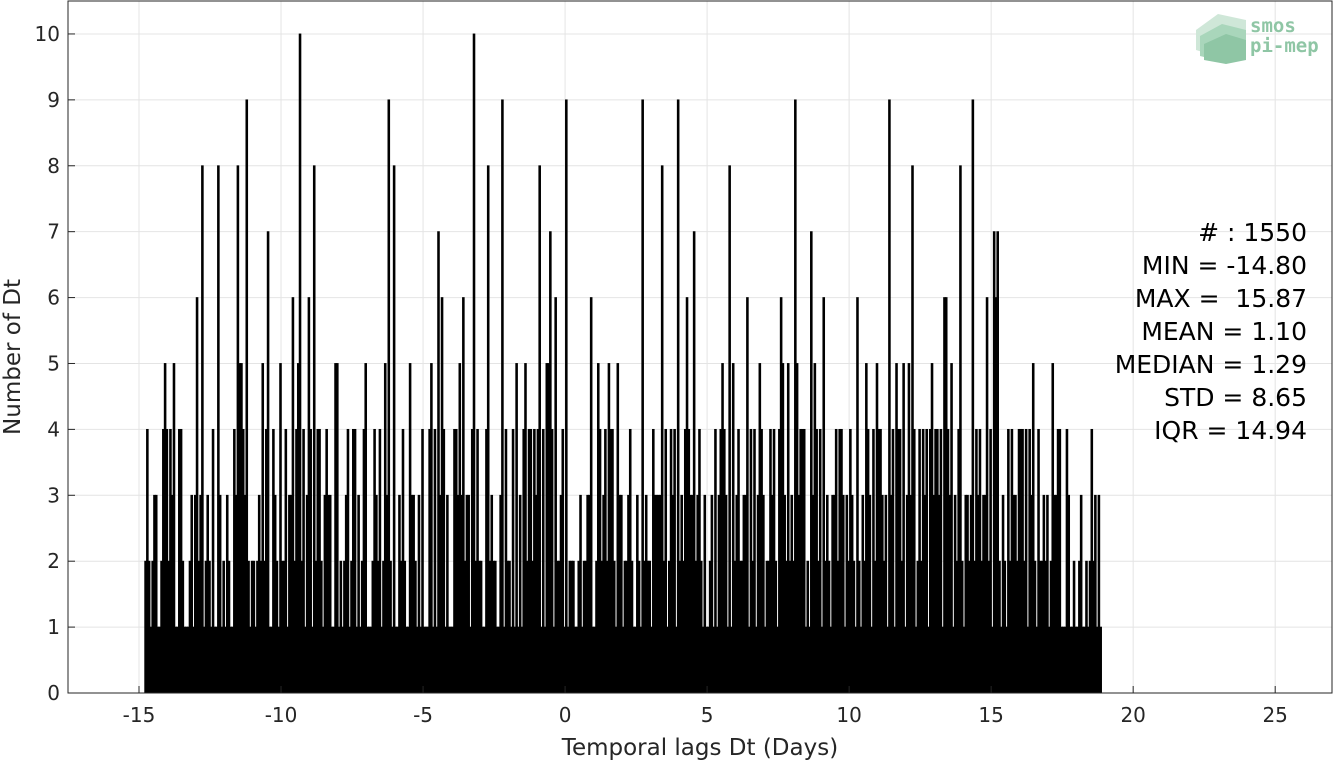  What do you see at coordinates (47, 34) in the screenshot?
I see `y-tick-label: 10` at bounding box center [47, 34].